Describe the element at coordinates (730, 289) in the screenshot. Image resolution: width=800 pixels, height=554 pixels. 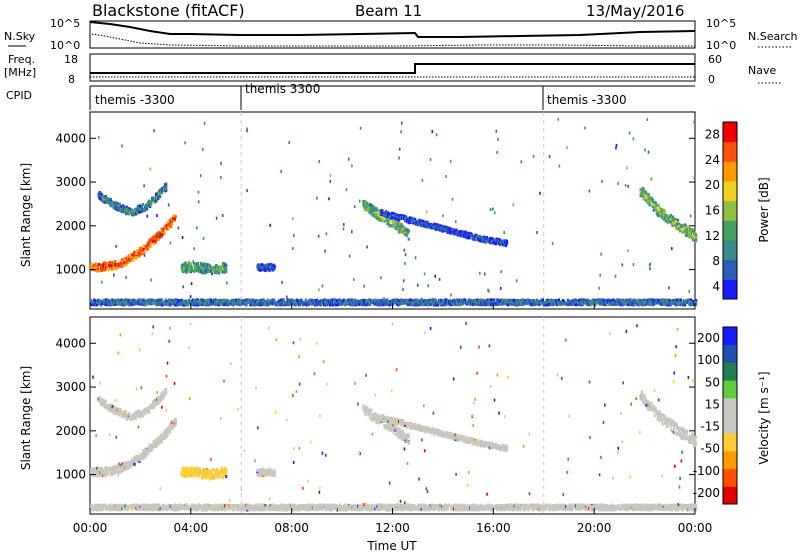
I see `power-colorbar-segment` at that location.